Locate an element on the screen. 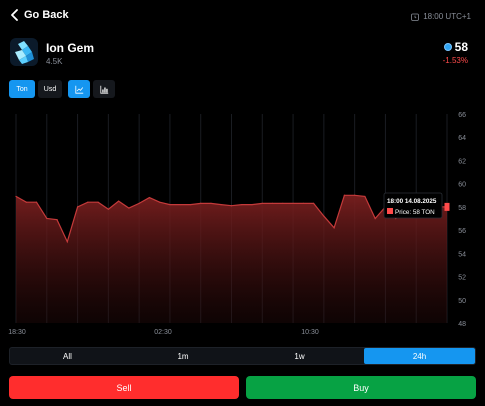 The width and height of the screenshot is (485, 406). price-value: 58 is located at coordinates (461, 47).